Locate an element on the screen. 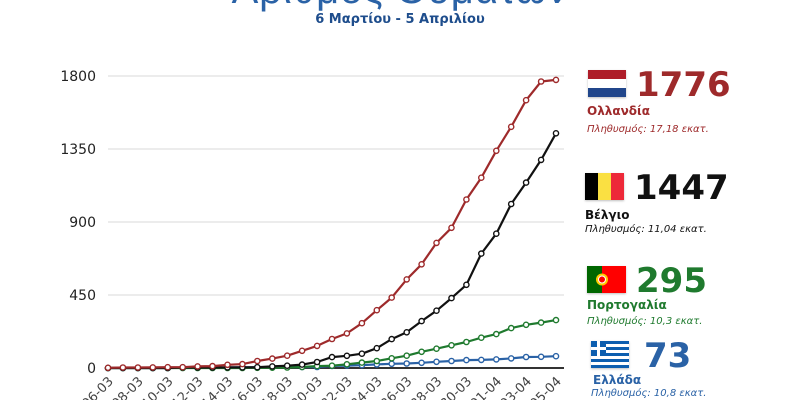  chart-subtitle: 6 Μαρτίου - 5 Απριλίου is located at coordinates (400, 19).